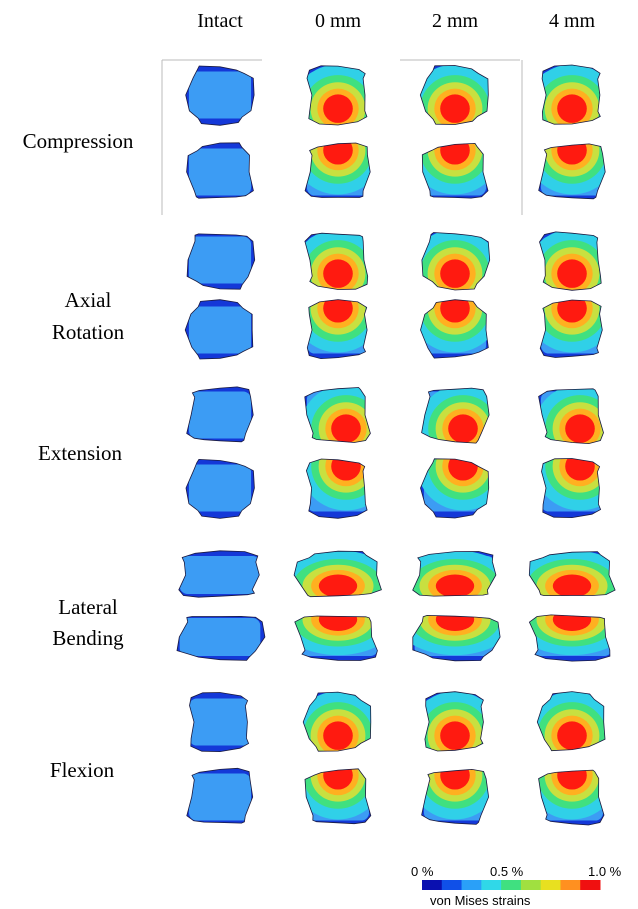 This screenshot has height=909, width=638. Describe the element at coordinates (422, 871) in the screenshot. I see `colorbar-label: 0 %` at that location.